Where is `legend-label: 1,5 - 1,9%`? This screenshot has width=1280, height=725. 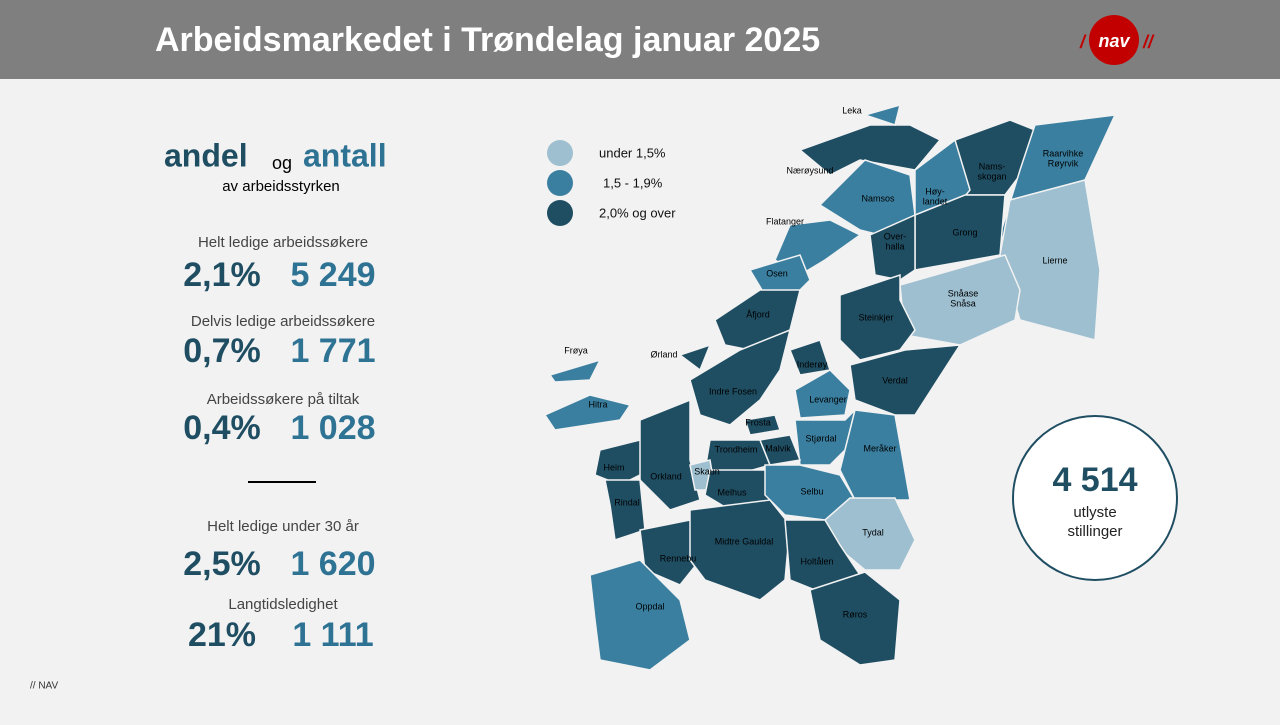
legend-label: 1,5 - 1,9% is located at coordinates (633, 182).